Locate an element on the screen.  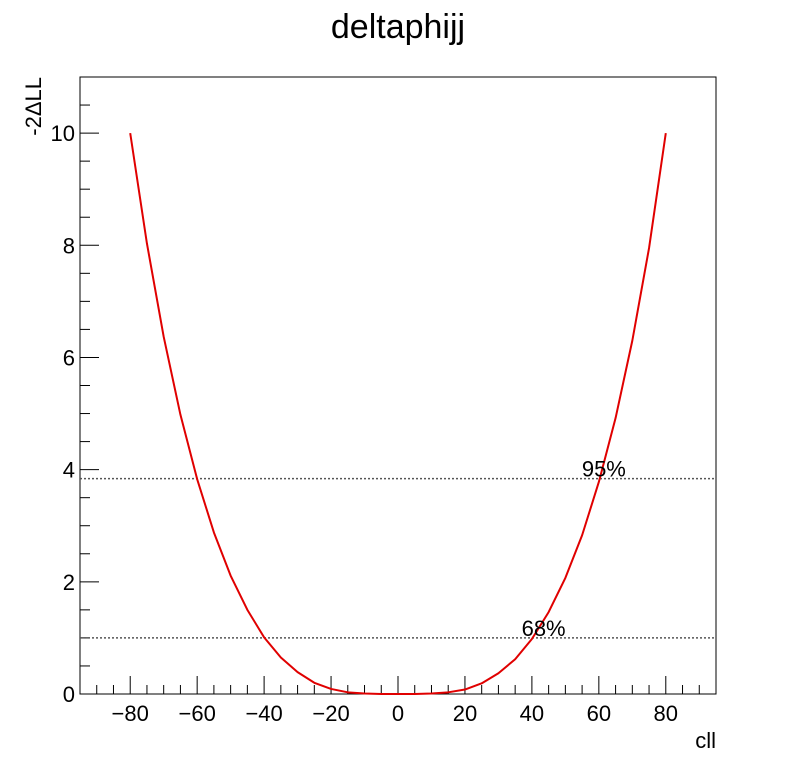
x-tick-labels: −80 −60 −40 −20 0 20 40 60 80 is located at coordinates (395, 713).